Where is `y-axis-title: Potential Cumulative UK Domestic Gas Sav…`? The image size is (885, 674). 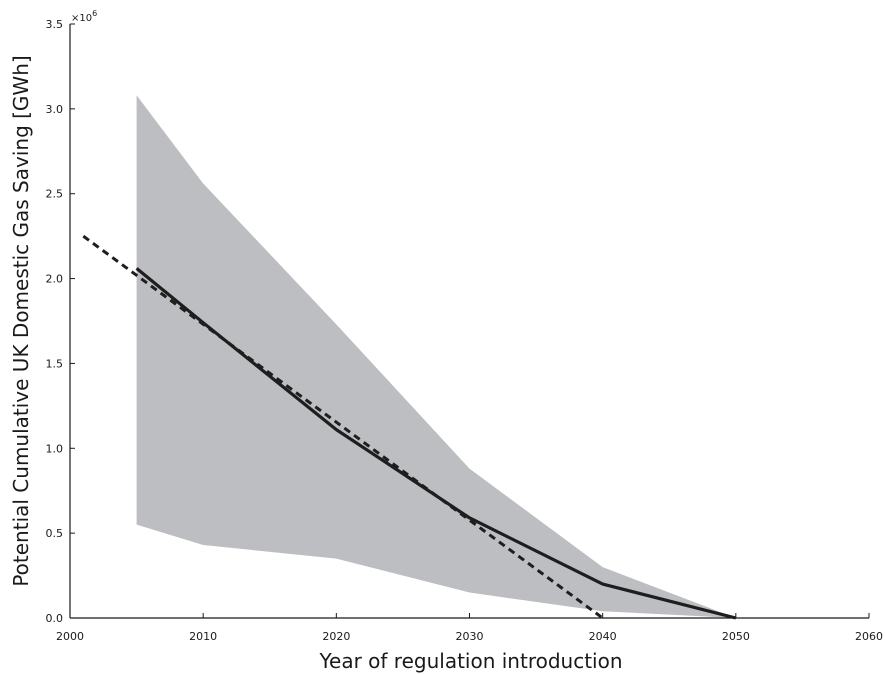
y-axis-title: Potential Cumulative UK Domestic Gas Sav… is located at coordinates (21, 320).